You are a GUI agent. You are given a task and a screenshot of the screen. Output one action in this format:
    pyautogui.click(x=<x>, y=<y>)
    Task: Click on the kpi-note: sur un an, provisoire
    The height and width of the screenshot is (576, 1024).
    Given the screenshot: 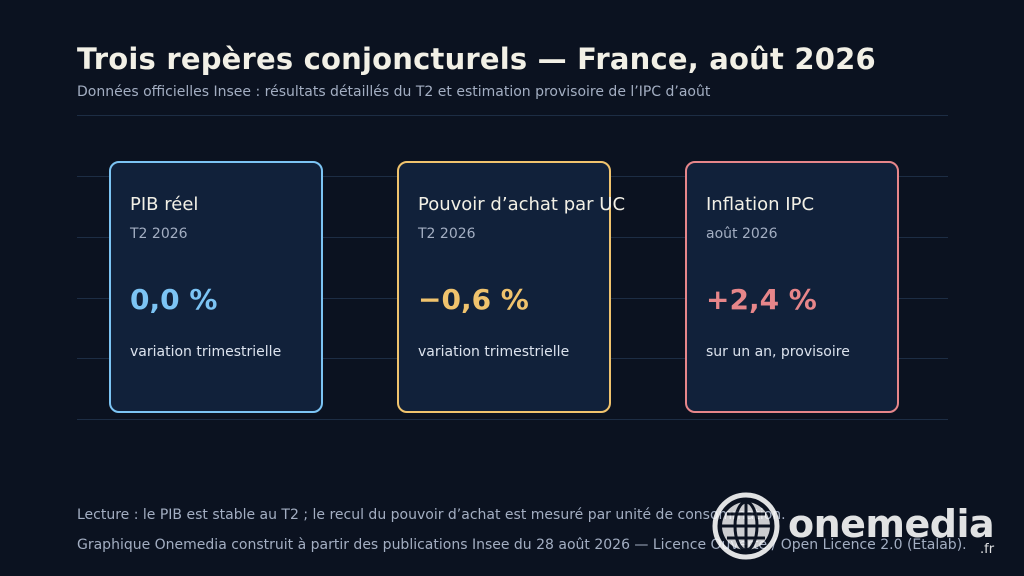 What is the action you would take?
    pyautogui.click(x=778, y=352)
    